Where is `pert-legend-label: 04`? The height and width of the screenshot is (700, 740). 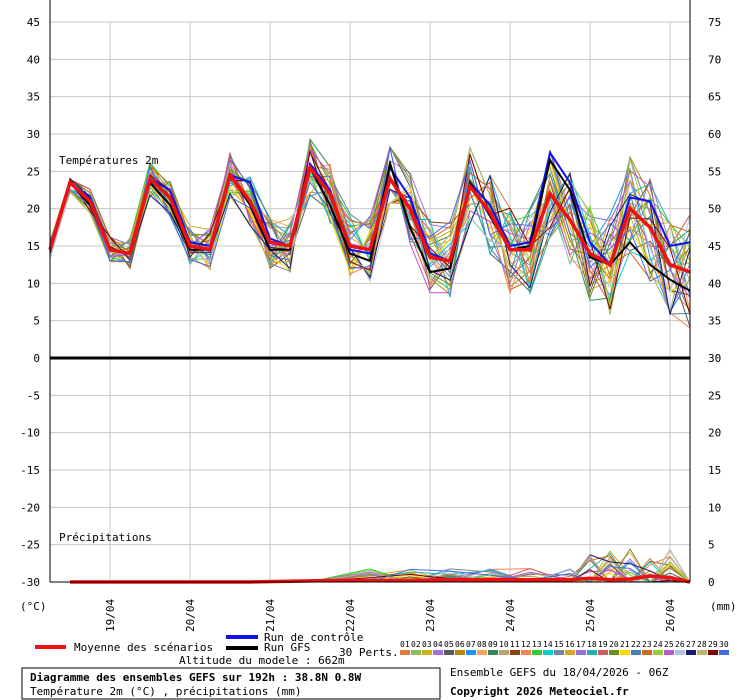 pert-legend-label: 04 is located at coordinates (438, 644).